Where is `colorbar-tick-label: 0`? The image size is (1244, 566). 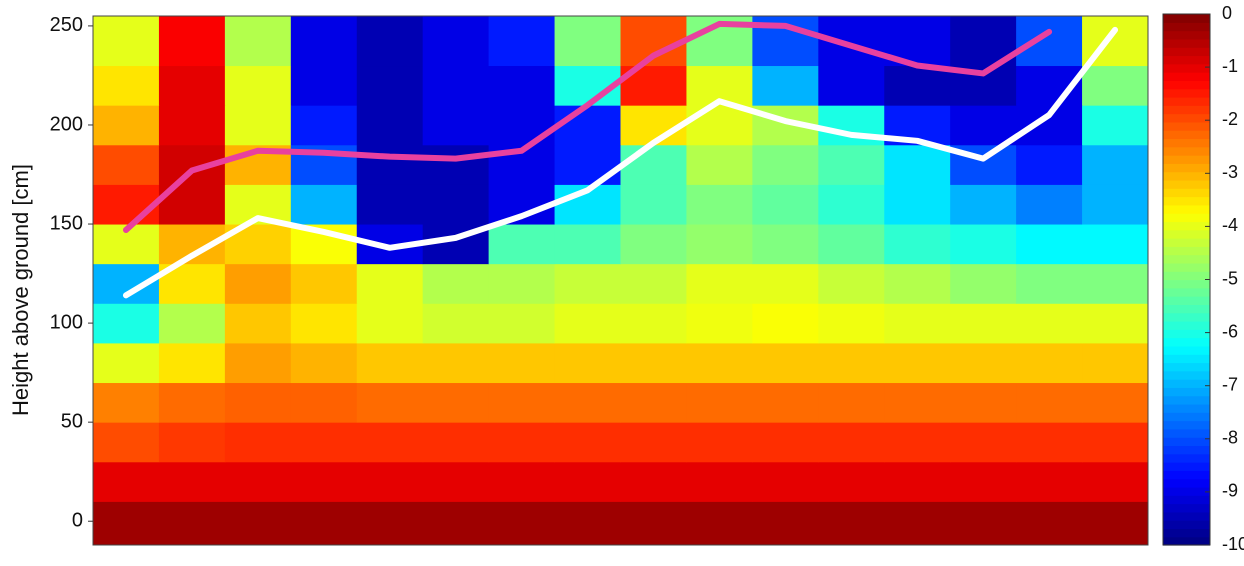
colorbar-tick-label: 0 is located at coordinates (1227, 13).